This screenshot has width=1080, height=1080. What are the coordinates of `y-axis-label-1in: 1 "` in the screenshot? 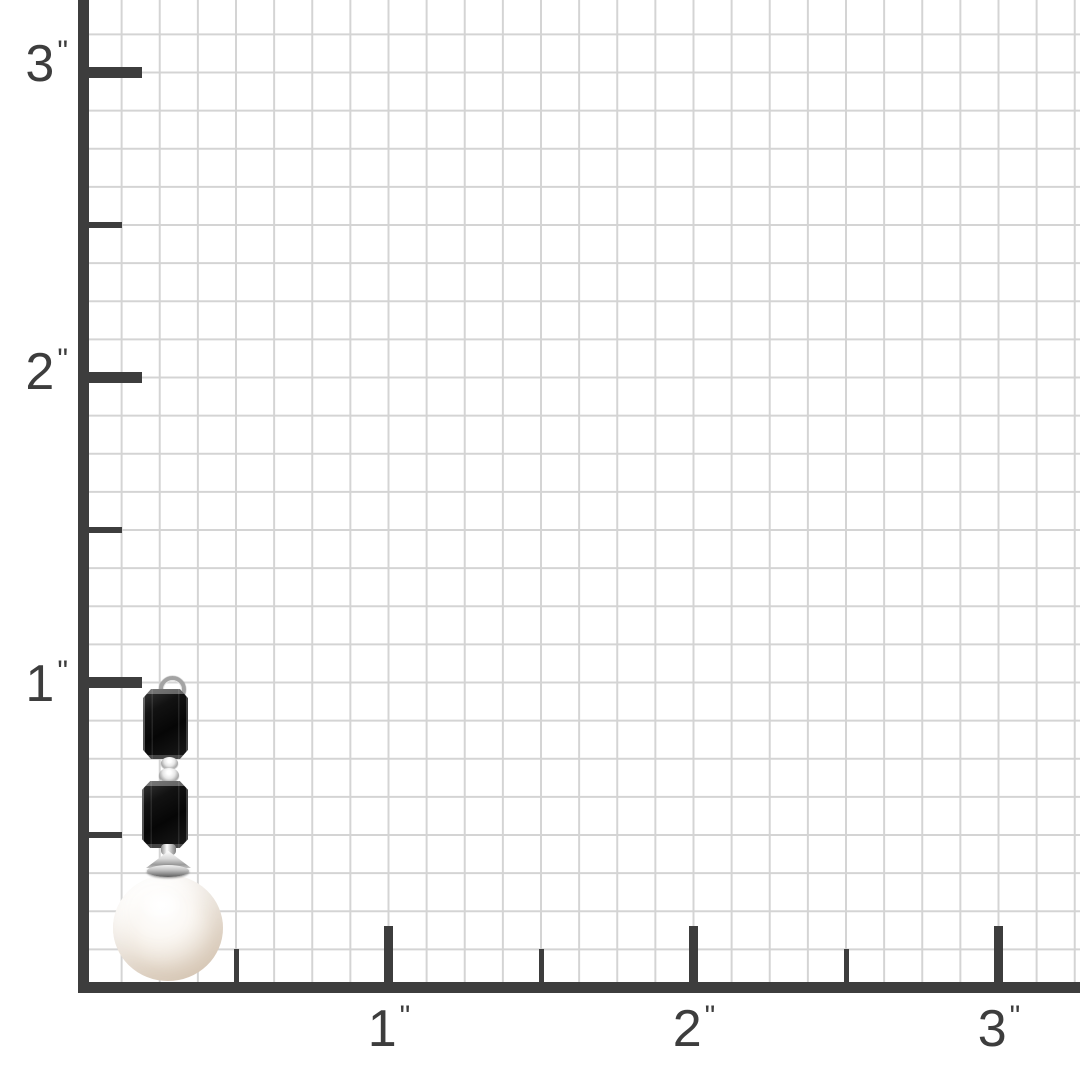 It's located at (34, 684).